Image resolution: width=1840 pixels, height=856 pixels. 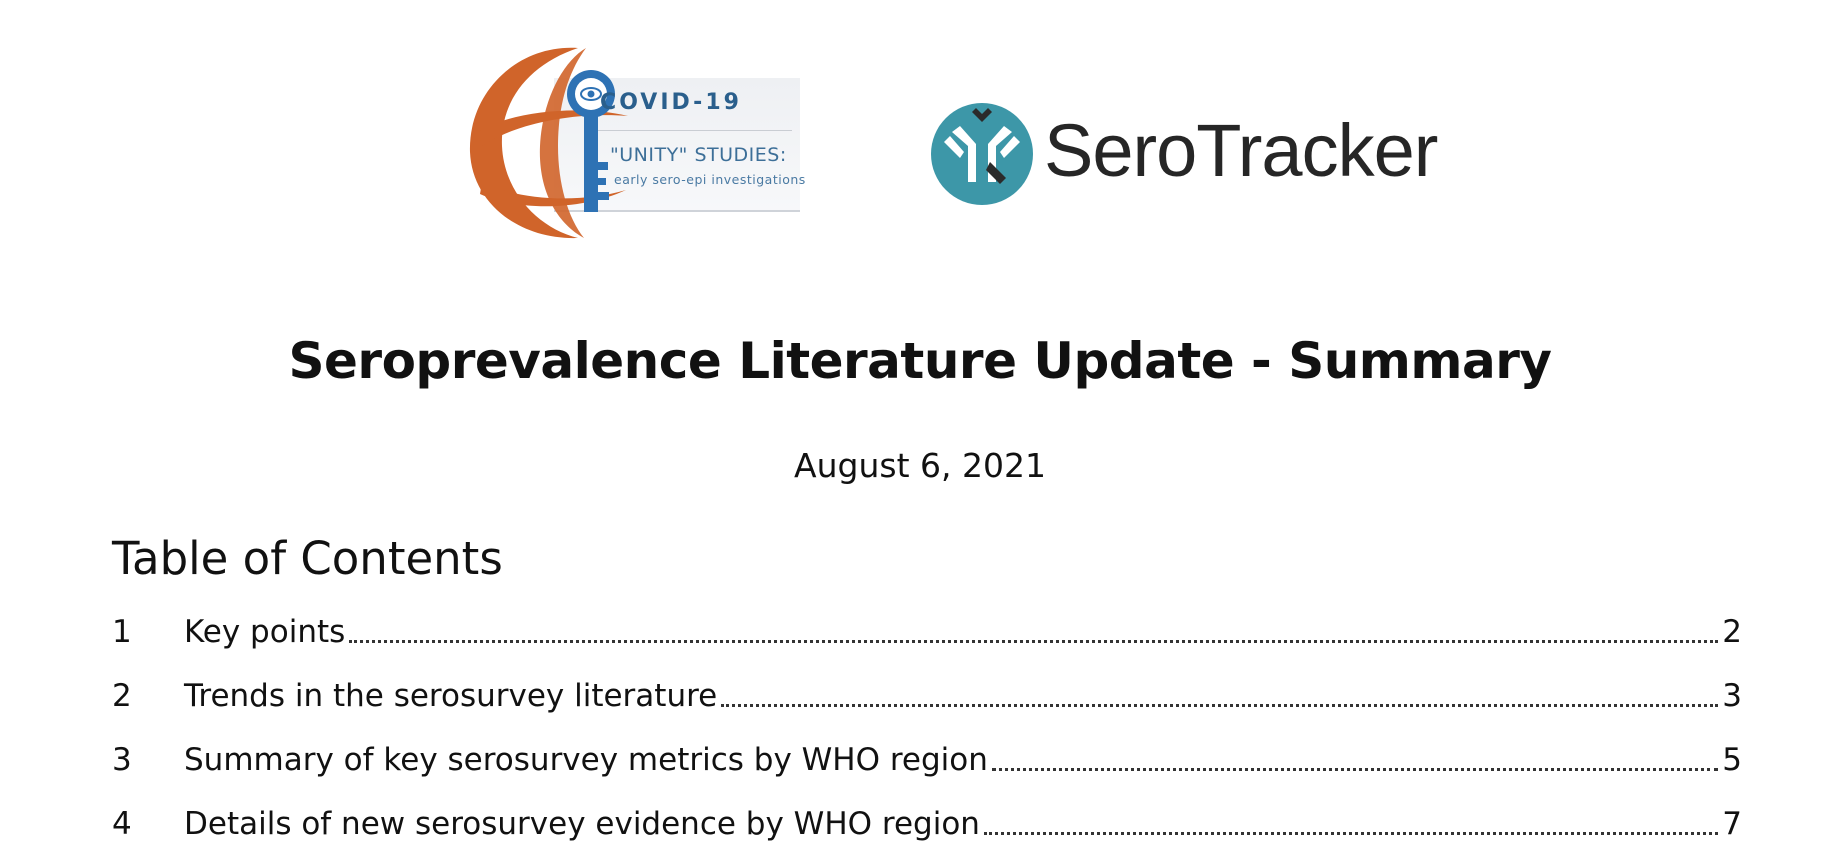 I want to click on toc-entry-number: 3, so click(x=148, y=760).